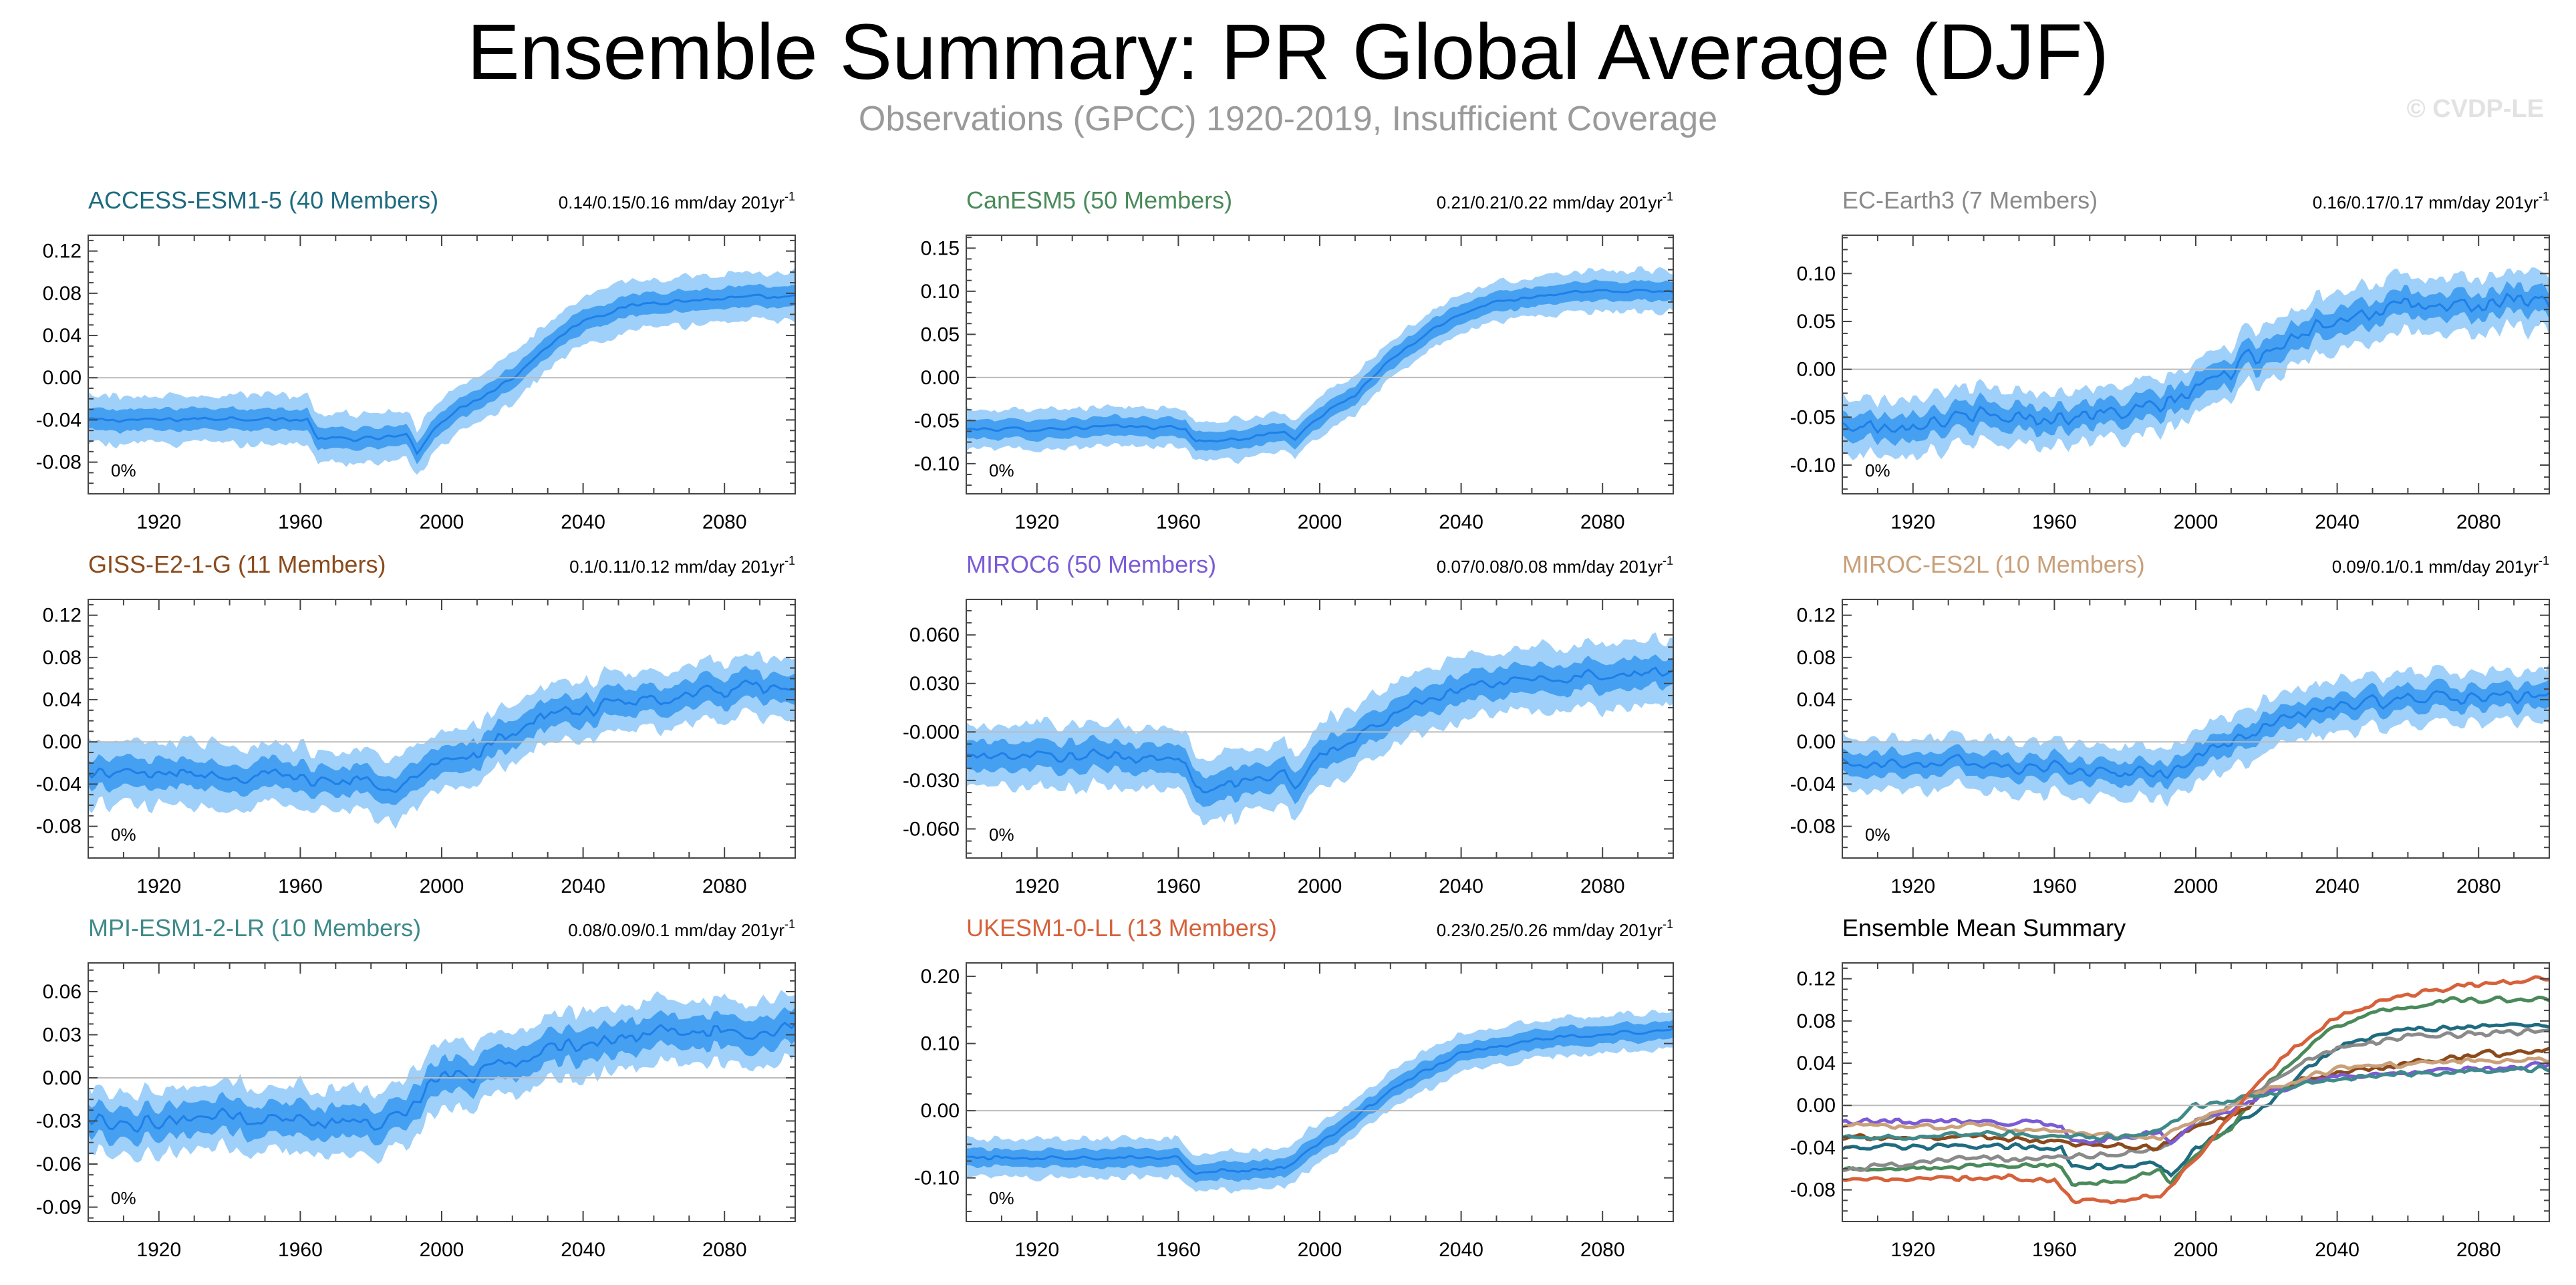 The height and width of the screenshot is (1285, 2576). Describe the element at coordinates (237, 564) in the screenshot. I see `panel-title: GISS-E2-1-G (11 Members)` at that location.